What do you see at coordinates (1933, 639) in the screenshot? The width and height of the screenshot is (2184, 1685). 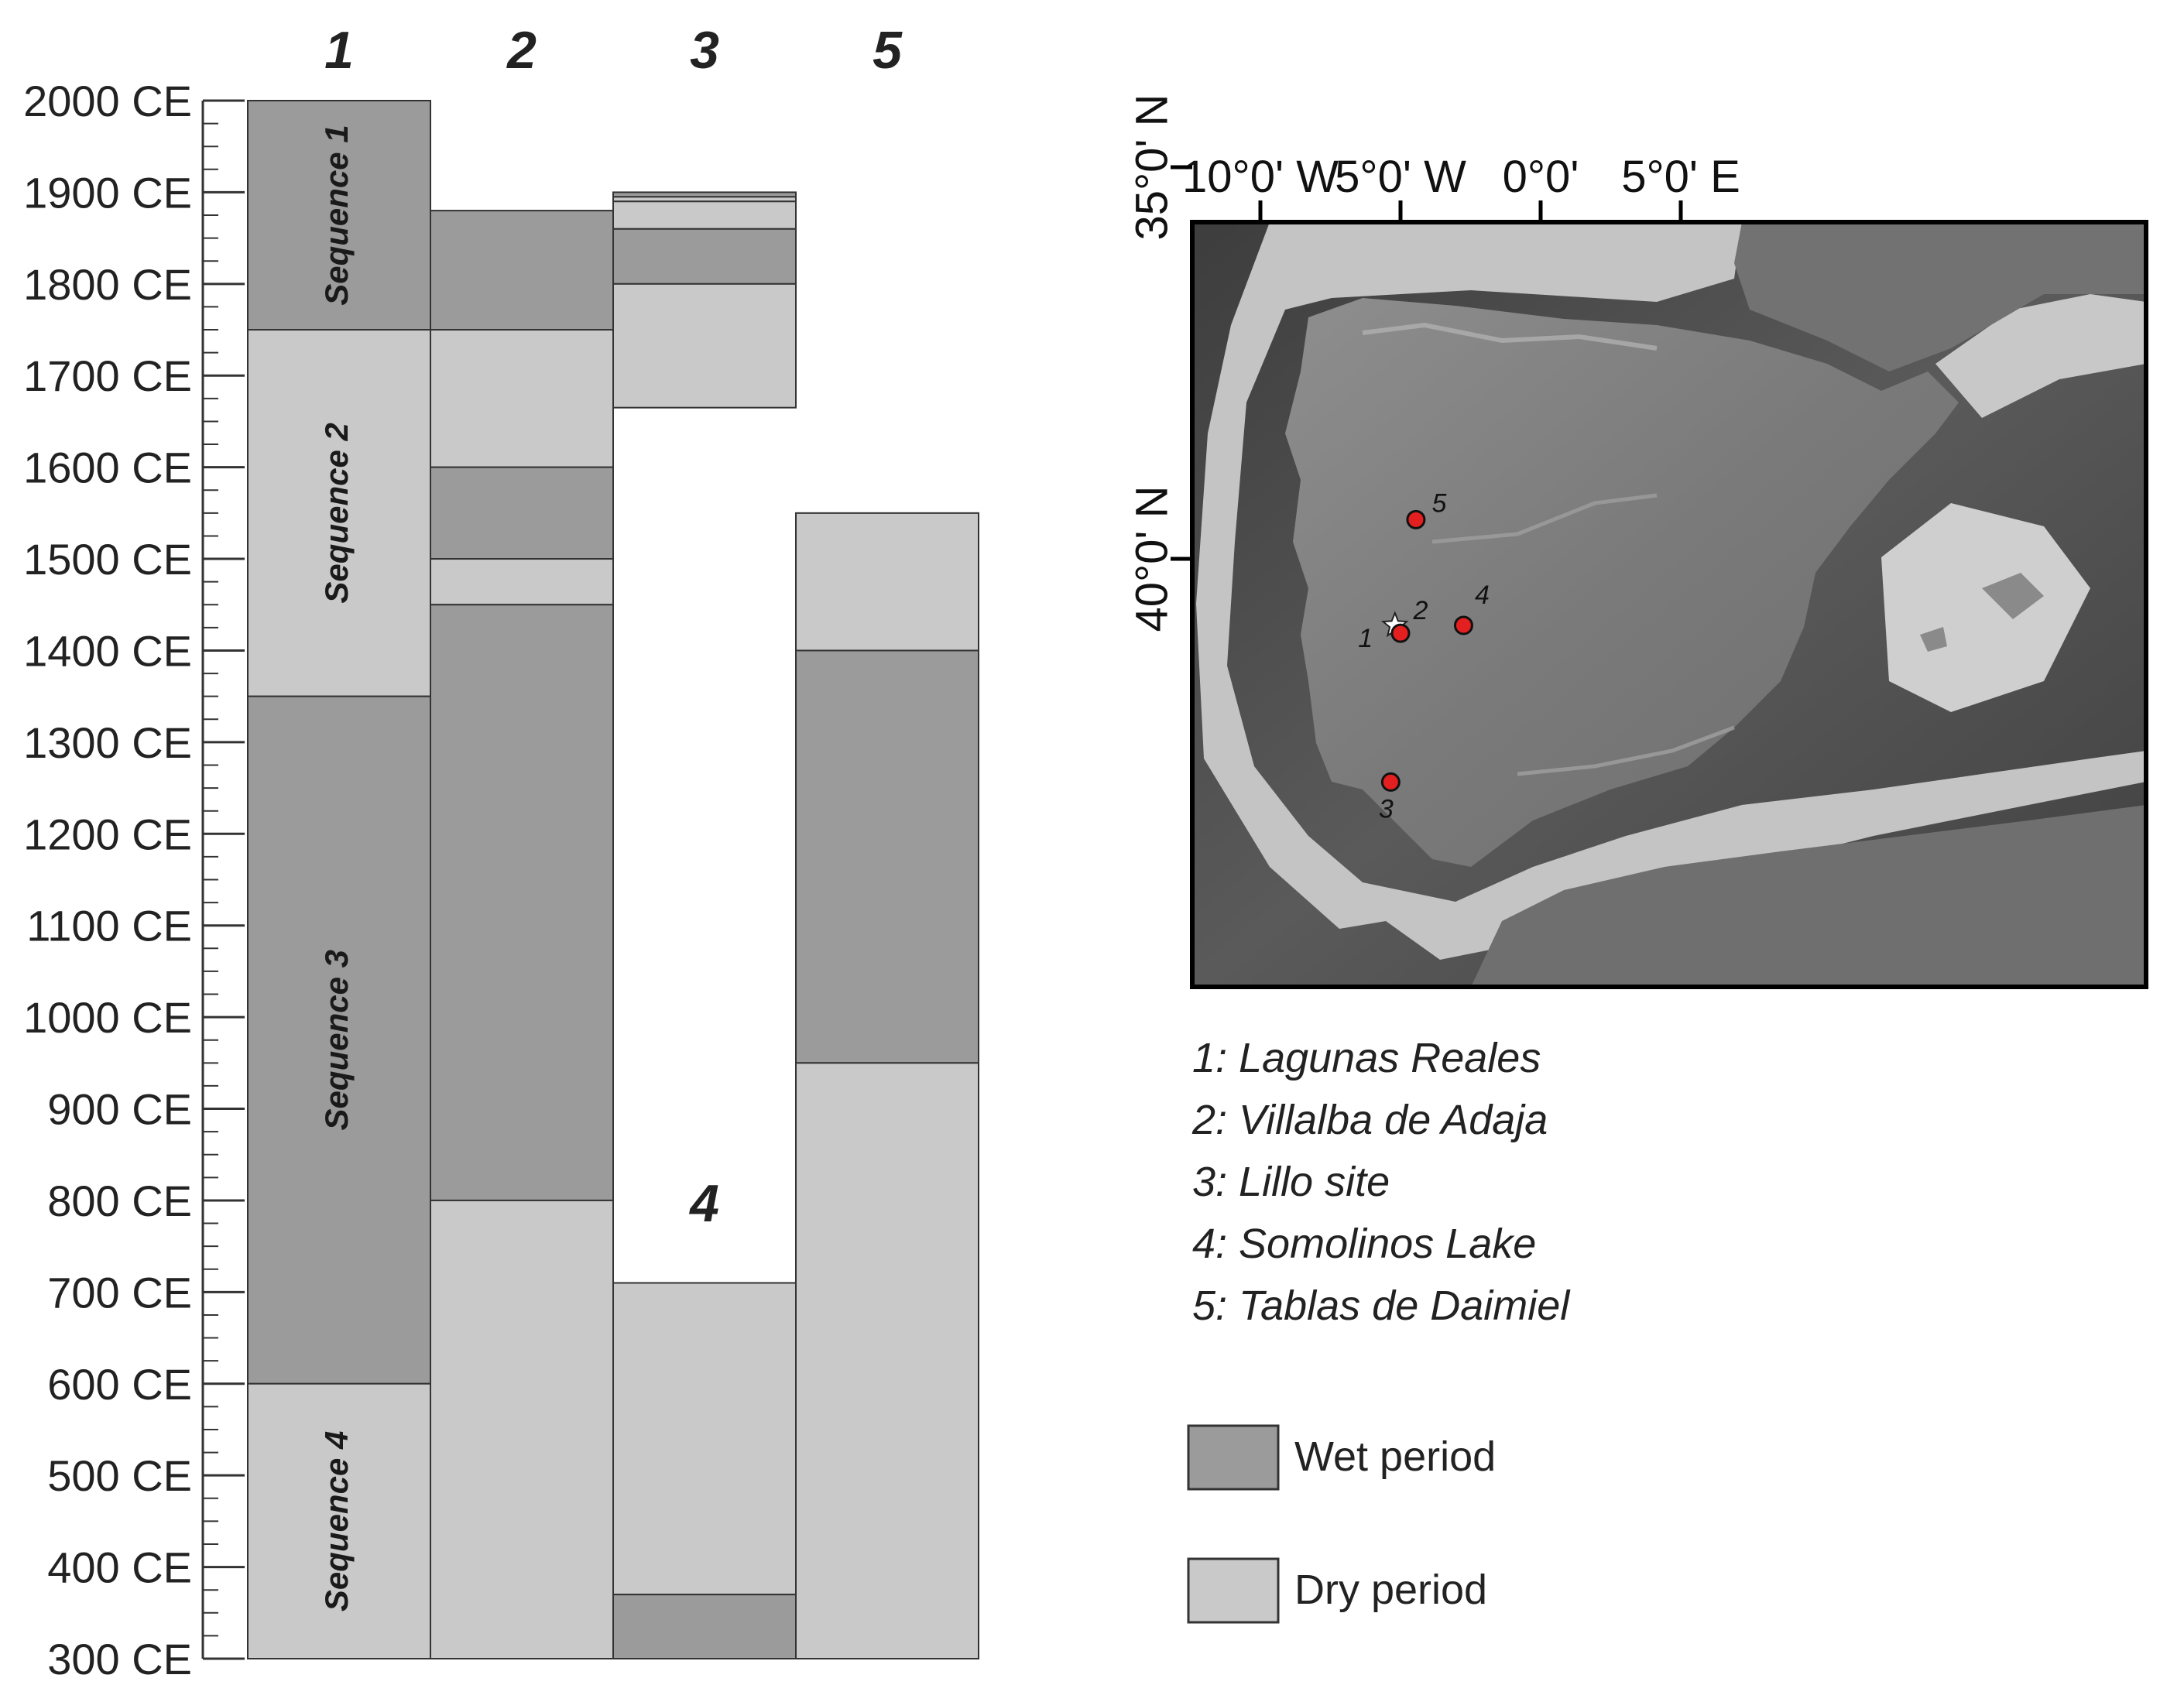 I see `ibiza` at bounding box center [1933, 639].